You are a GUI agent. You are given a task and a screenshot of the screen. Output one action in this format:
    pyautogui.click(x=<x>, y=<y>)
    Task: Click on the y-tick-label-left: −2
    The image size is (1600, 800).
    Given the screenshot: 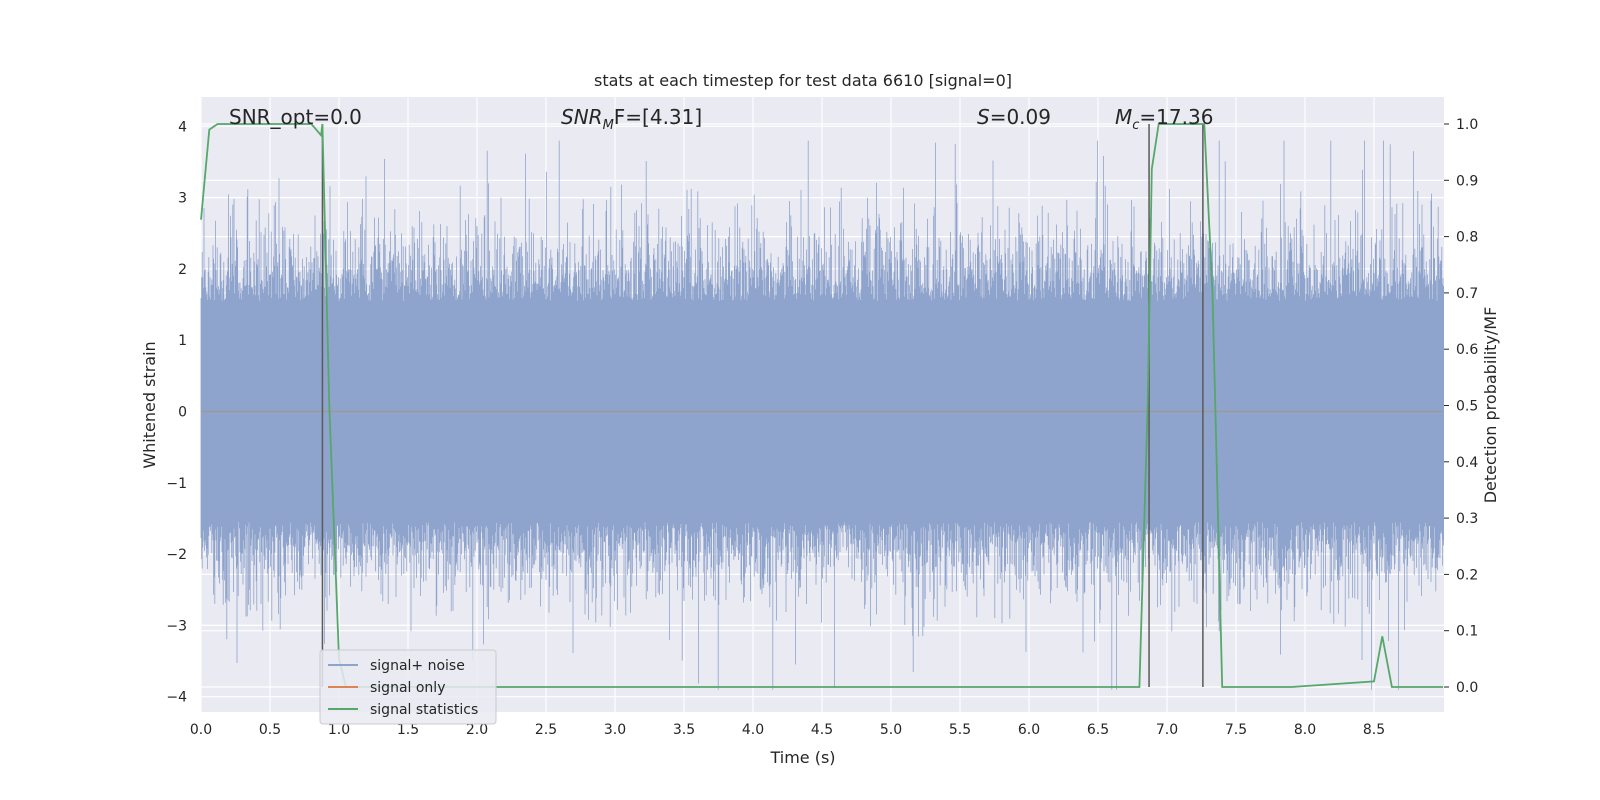 What is the action you would take?
    pyautogui.click(x=176, y=555)
    